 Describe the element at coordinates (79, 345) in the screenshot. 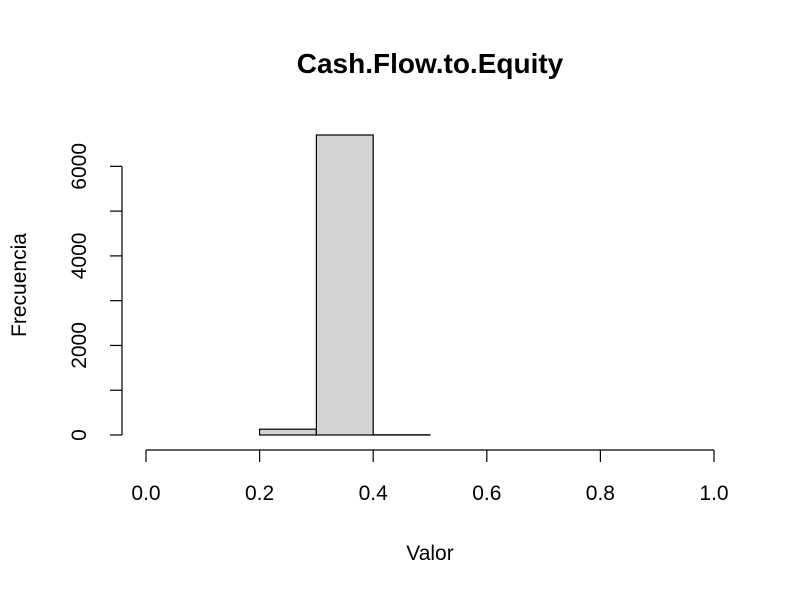

I see `y-tick-label: 2000` at that location.